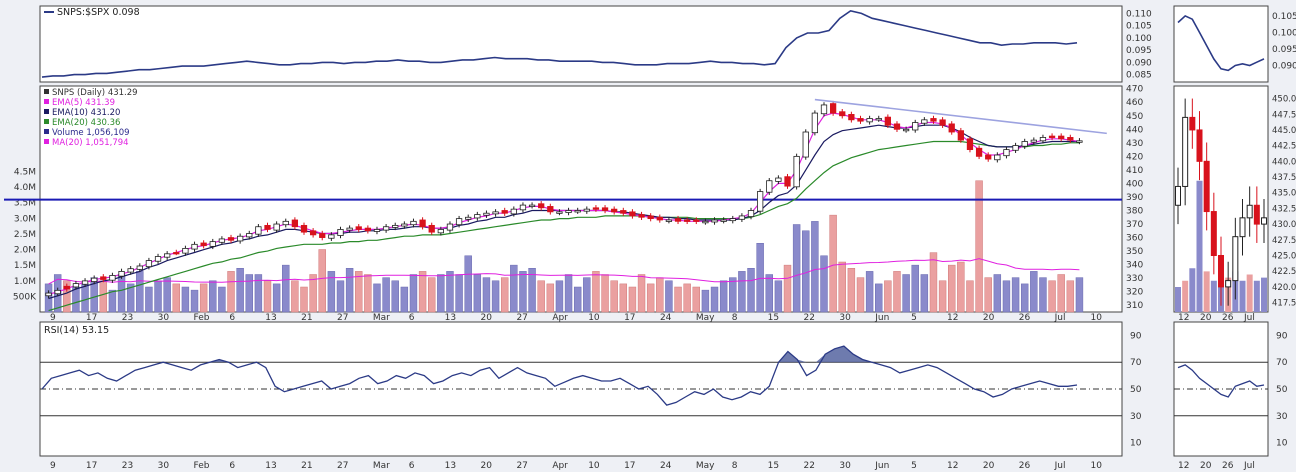 The width and height of the screenshot is (1296, 472). I want to click on rsi-xtick: 21, so click(306, 466).